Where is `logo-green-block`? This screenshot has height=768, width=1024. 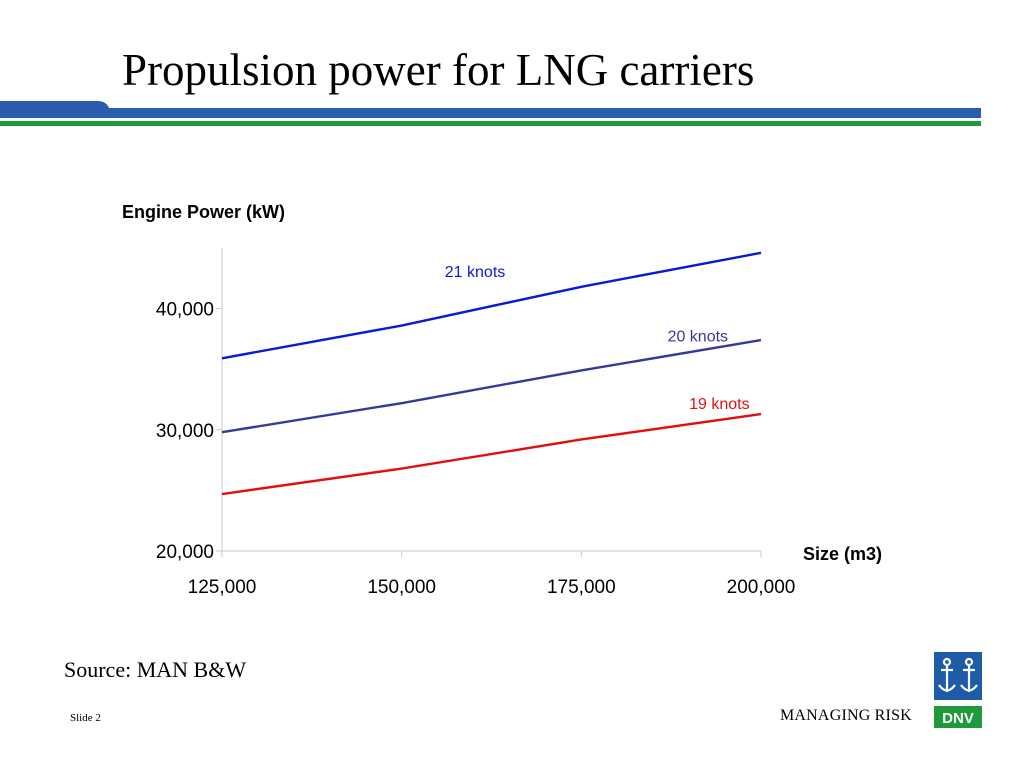
logo-green-block is located at coordinates (958, 717).